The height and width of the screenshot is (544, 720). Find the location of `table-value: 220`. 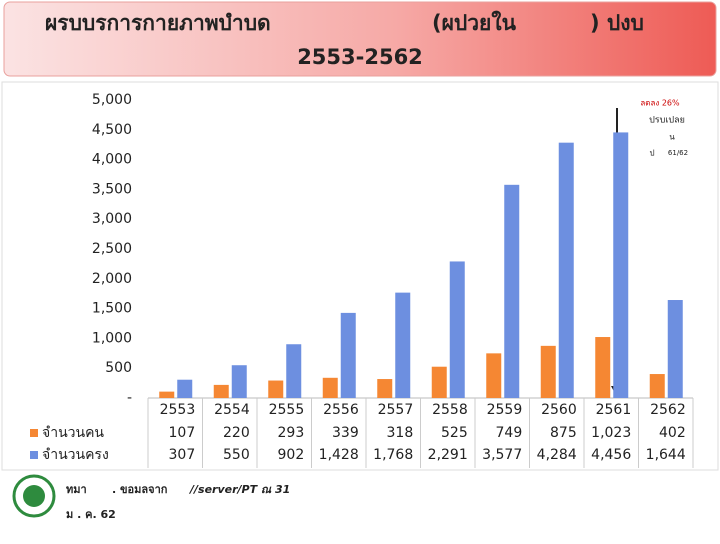

table-value: 220 is located at coordinates (236, 433).